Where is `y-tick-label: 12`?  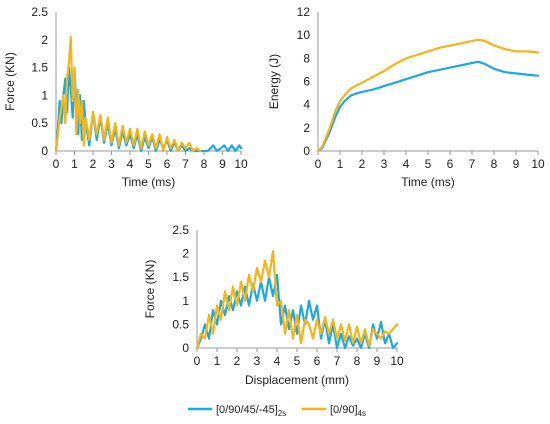
y-tick-label: 12 is located at coordinates (304, 12).